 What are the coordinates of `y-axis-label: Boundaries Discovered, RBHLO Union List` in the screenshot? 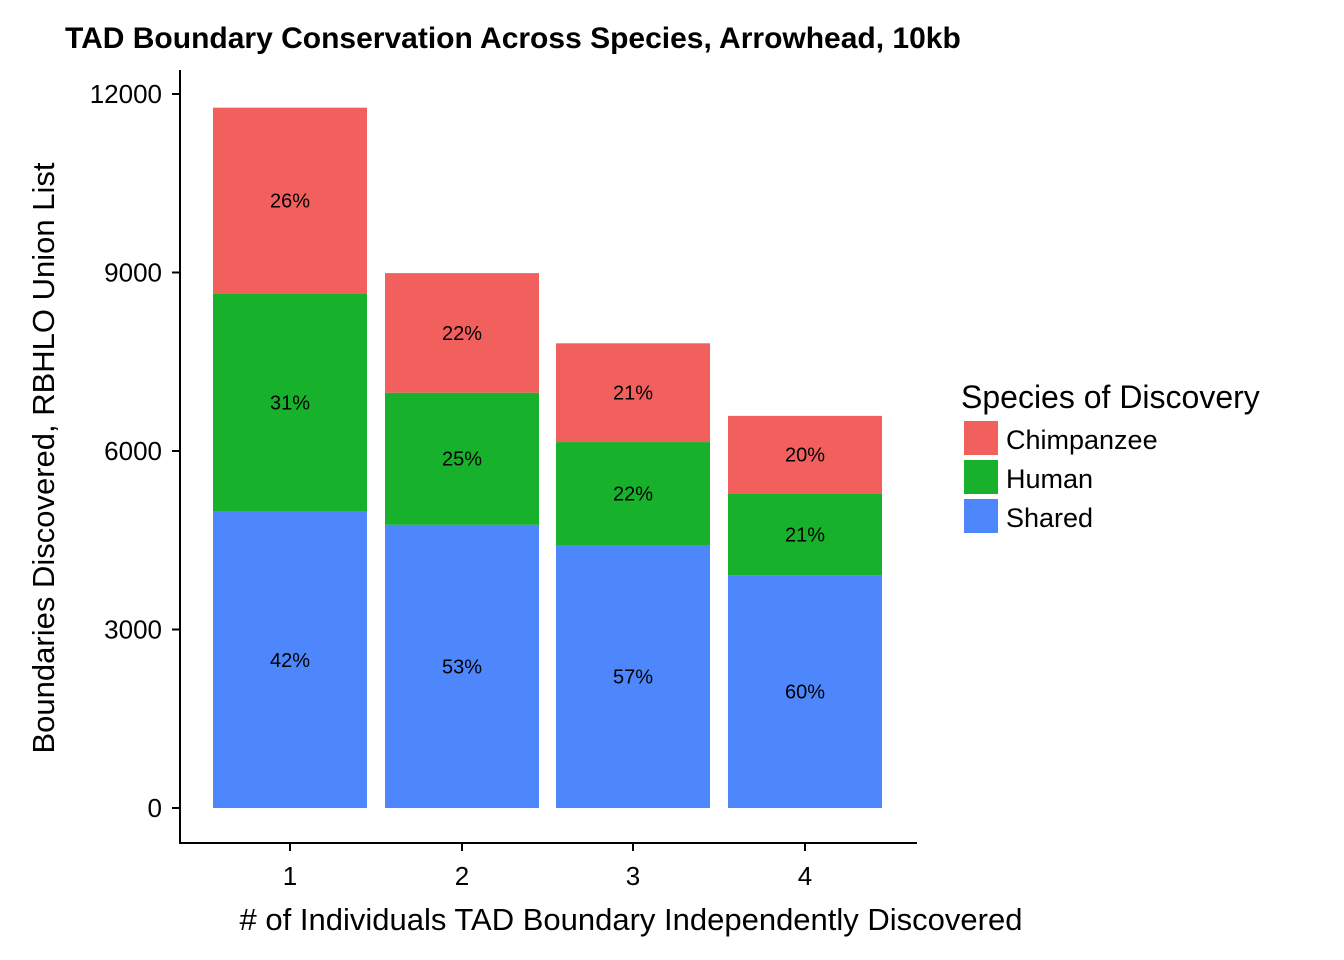 It's located at (43, 457).